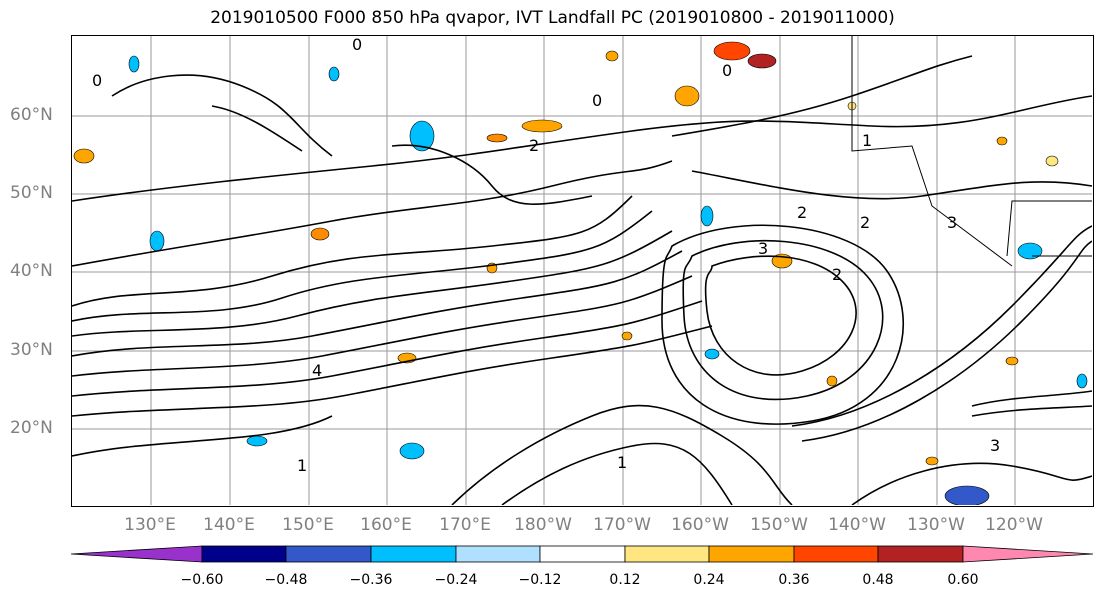 This screenshot has width=1105, height=601. I want to click on lon-label-140e: 140°E, so click(229, 525).